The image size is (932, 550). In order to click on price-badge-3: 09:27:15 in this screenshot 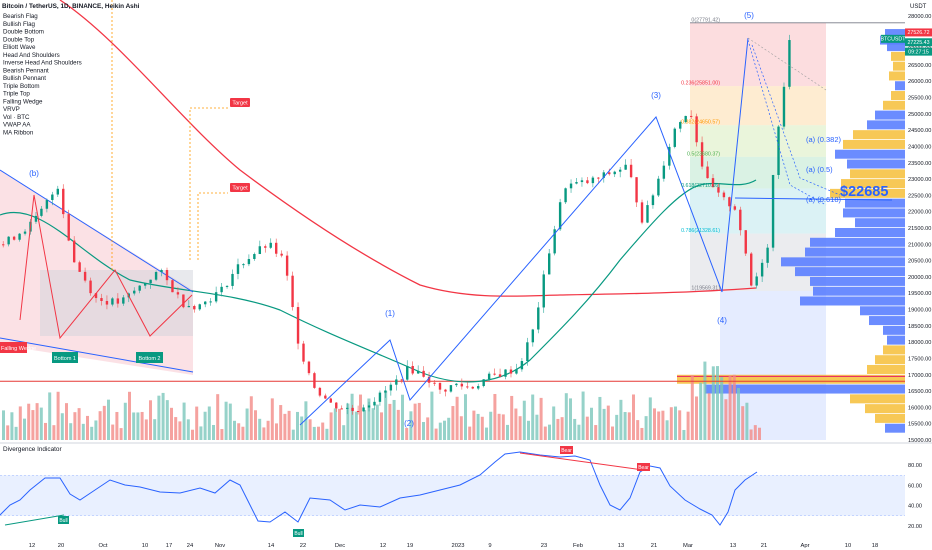, I will do `click(918, 52)`.